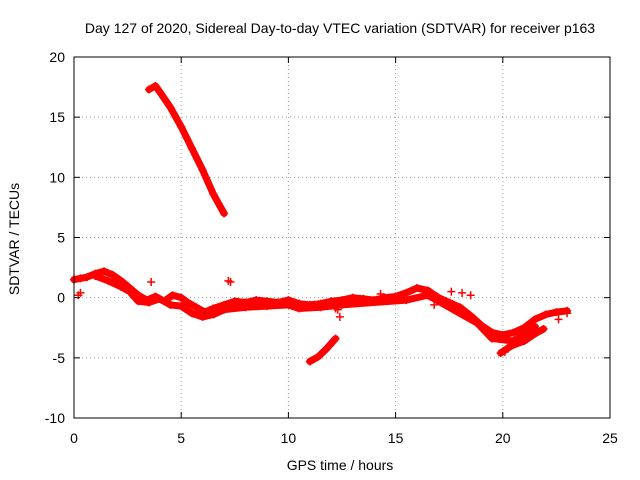 This screenshot has width=640, height=480. I want to click on x-axis-label: GPS time / hours, so click(340, 465).